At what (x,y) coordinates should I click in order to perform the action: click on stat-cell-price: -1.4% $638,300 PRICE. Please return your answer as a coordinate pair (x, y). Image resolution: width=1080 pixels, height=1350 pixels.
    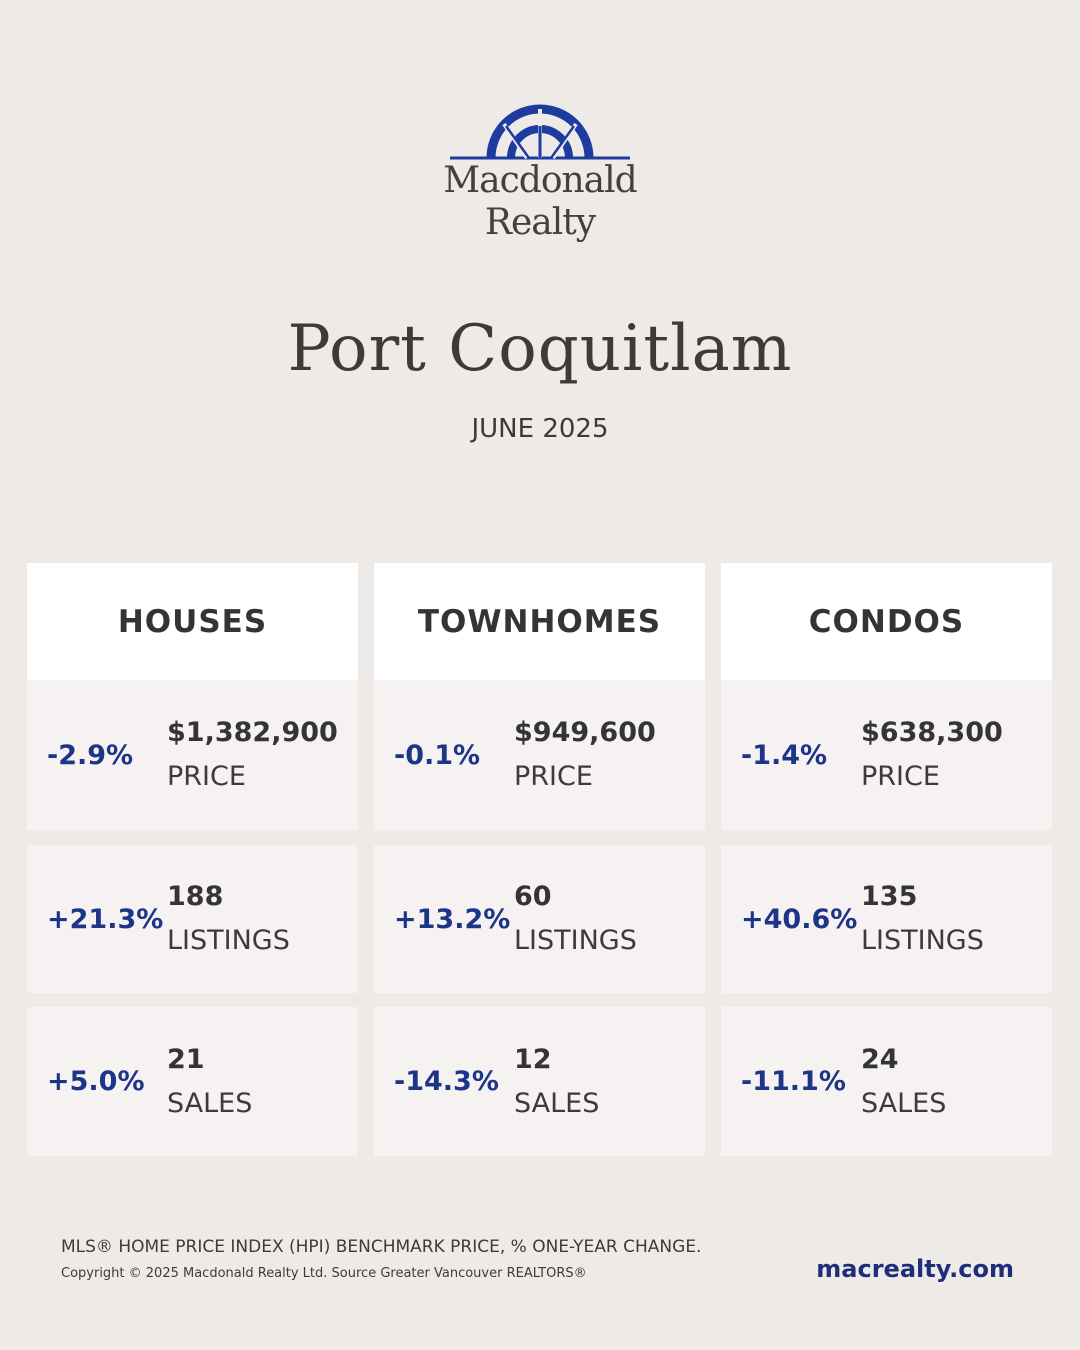
    Looking at the image, I should click on (886, 755).